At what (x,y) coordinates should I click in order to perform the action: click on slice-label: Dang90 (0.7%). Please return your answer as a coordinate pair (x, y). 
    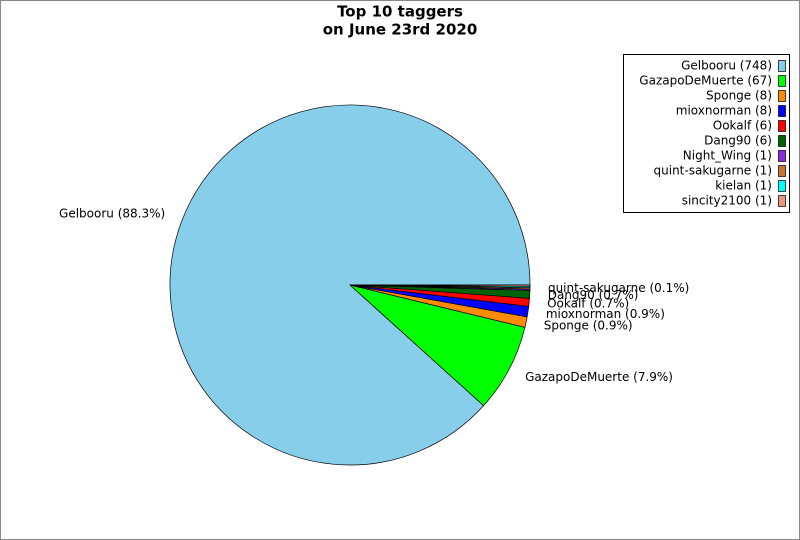
    Looking at the image, I should click on (593, 295).